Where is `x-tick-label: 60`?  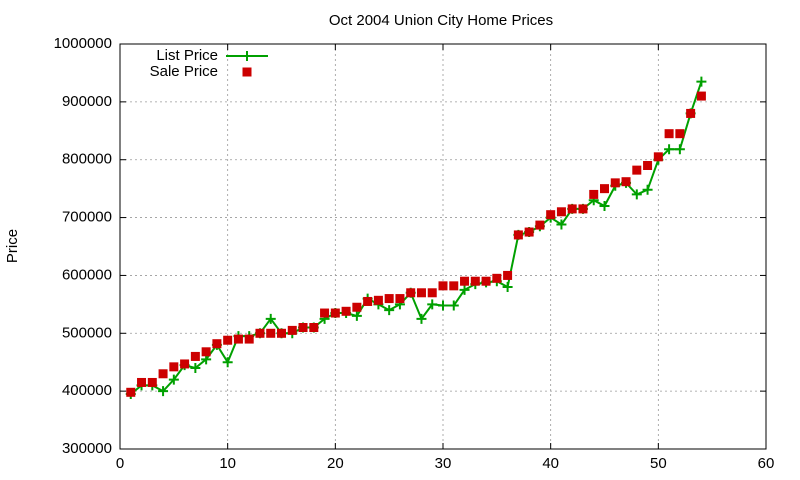 x-tick-label: 60 is located at coordinates (766, 463).